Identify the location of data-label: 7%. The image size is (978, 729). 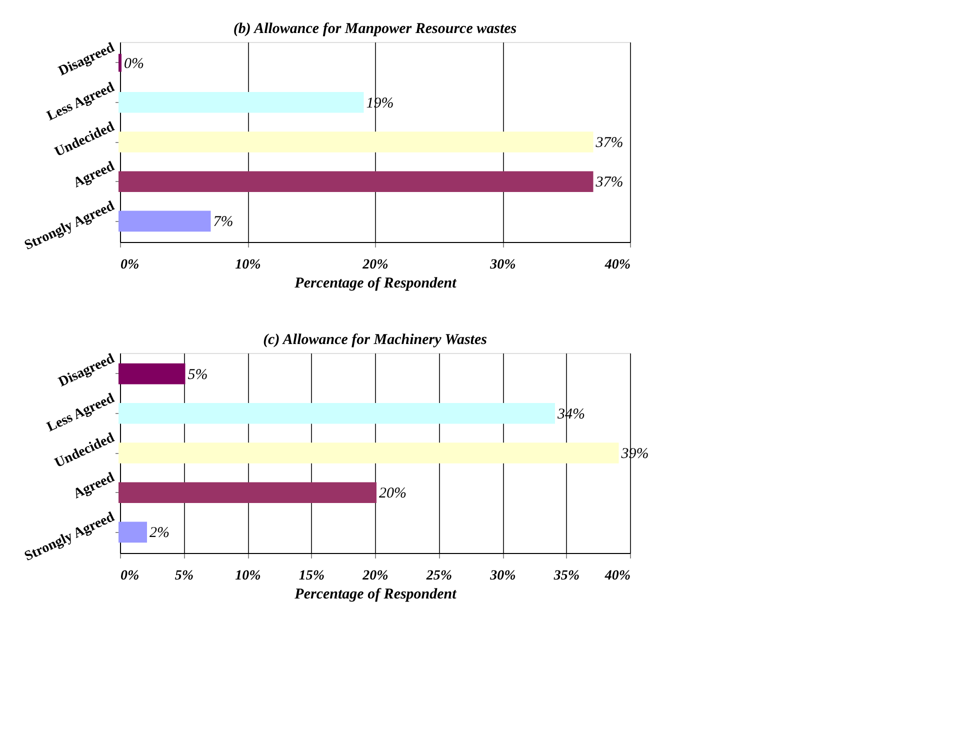
(223, 222).